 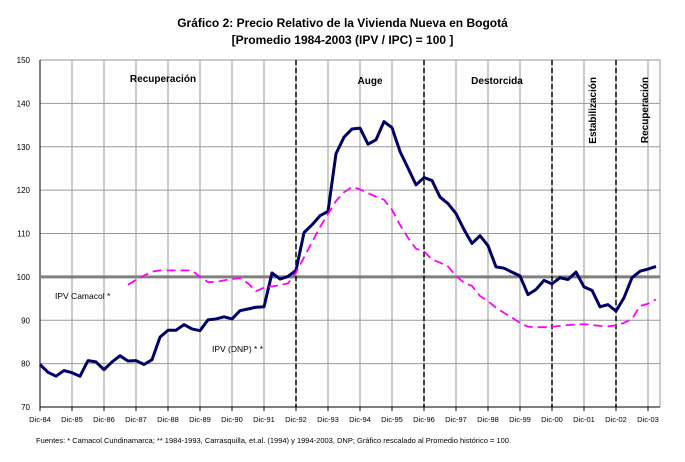 I want to click on x-tick-label: Dic-90, so click(x=232, y=419).